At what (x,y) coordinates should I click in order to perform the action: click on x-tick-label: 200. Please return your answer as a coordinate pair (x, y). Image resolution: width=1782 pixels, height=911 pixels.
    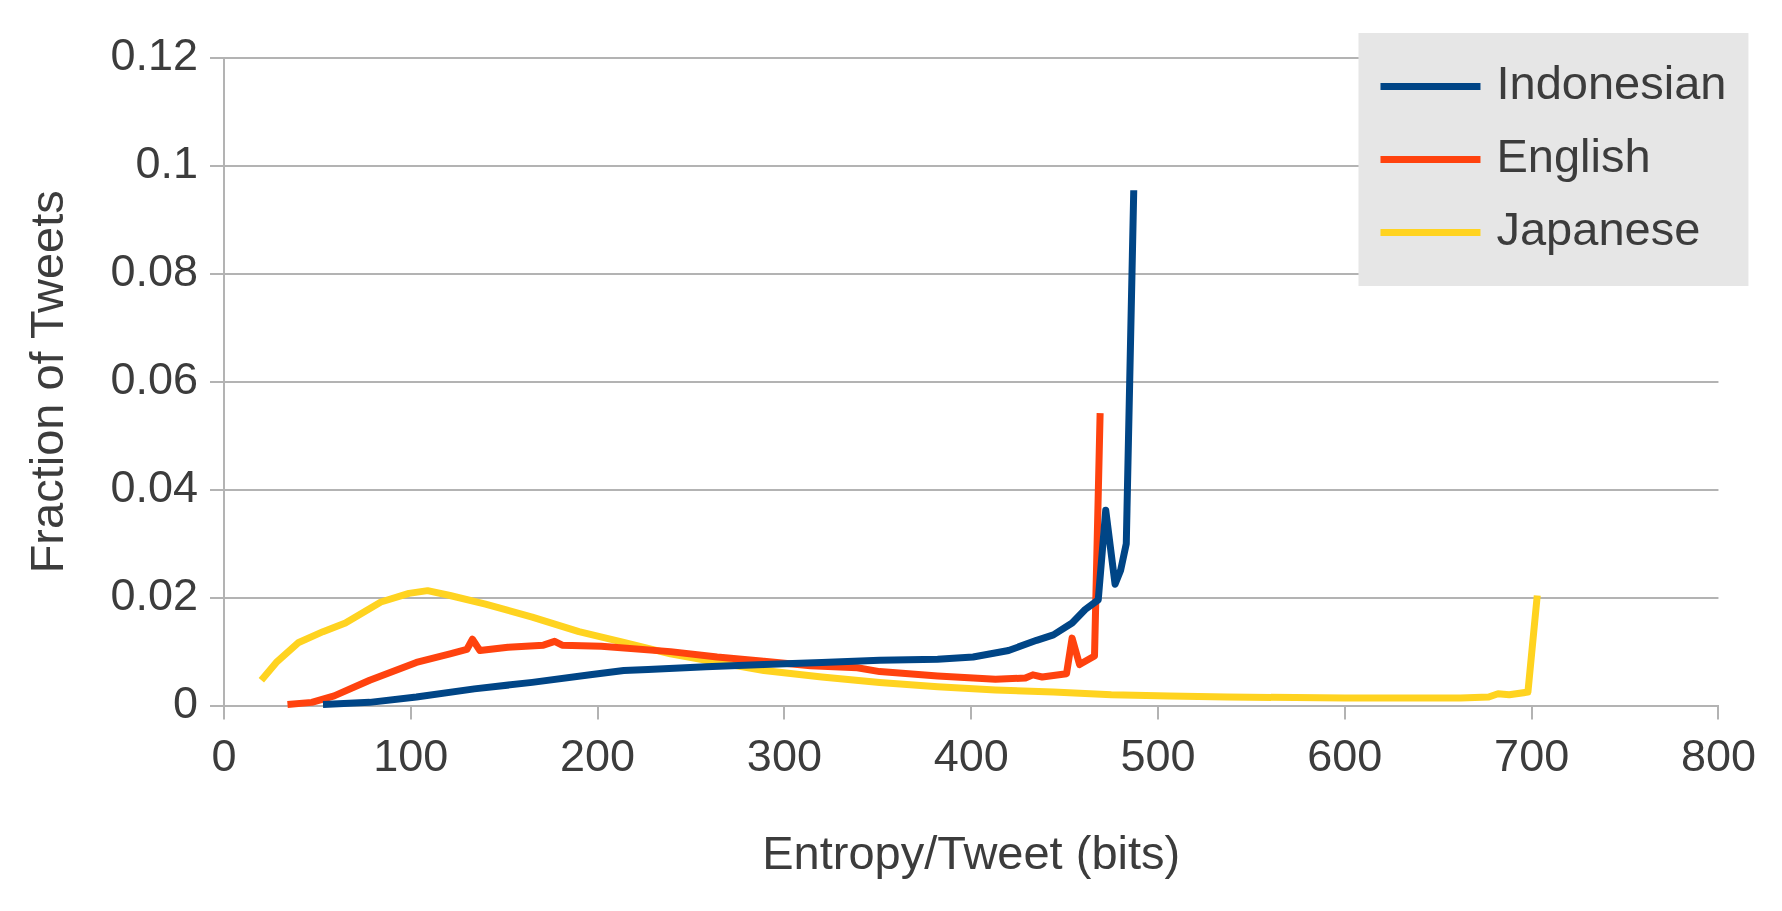
    Looking at the image, I should click on (598, 756).